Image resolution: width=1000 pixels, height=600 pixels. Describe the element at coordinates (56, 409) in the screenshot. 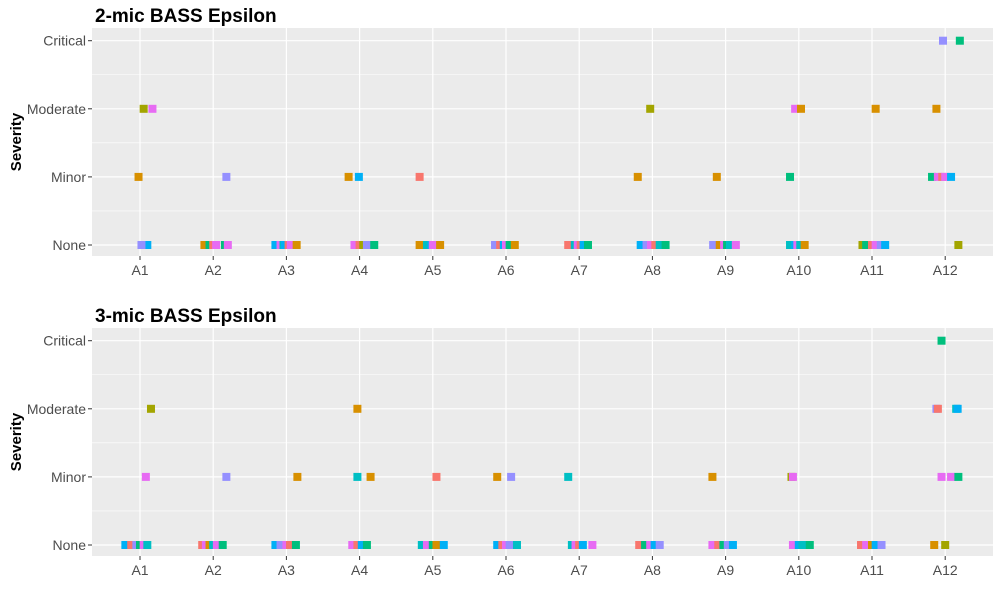

I see `y-tick-label-moderate: Moderate` at that location.